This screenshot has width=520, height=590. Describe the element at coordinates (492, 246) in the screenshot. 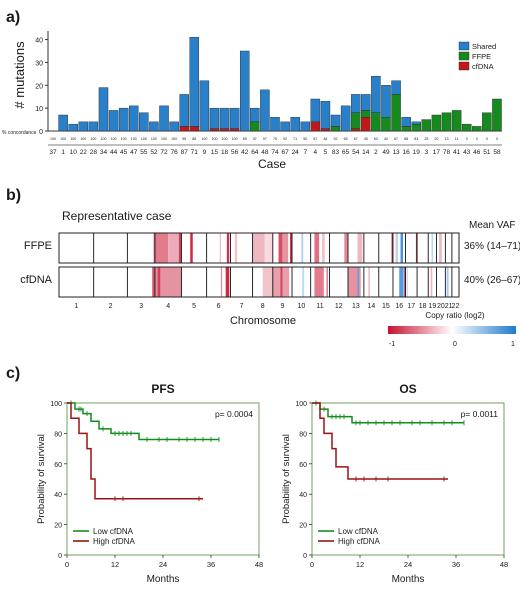

I see `b-mean-vaf-ffpe: 36% (14–71)` at that location.